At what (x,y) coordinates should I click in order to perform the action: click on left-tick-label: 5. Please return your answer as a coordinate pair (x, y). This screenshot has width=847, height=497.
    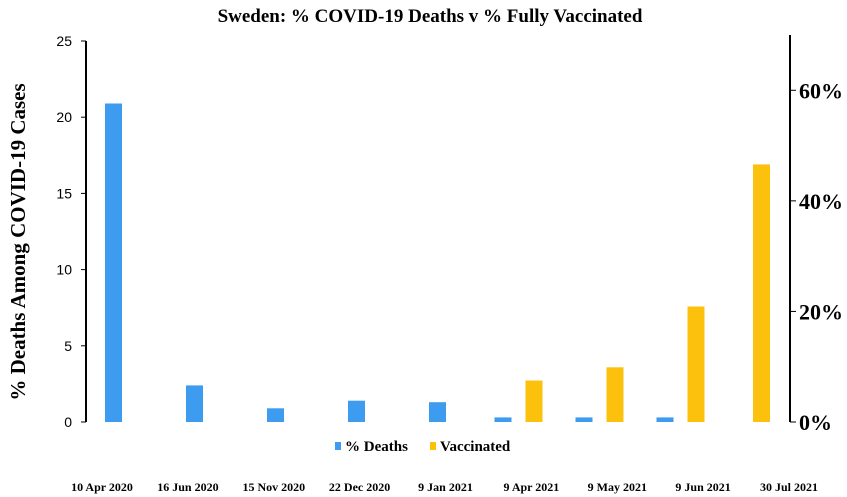
    Looking at the image, I should click on (68, 346).